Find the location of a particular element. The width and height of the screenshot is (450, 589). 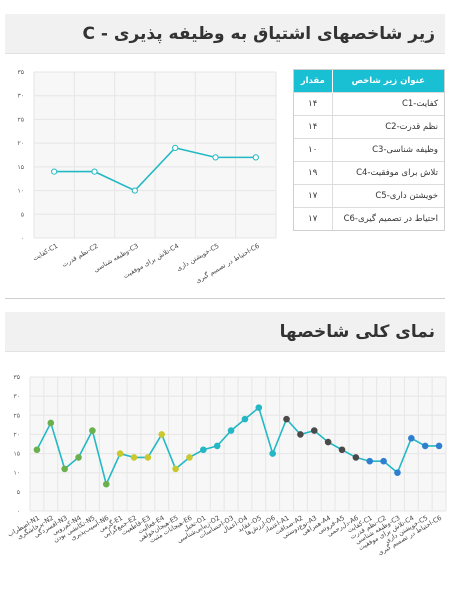

header-subscale-title: عنوان زیر شاخص is located at coordinates (387, 81).